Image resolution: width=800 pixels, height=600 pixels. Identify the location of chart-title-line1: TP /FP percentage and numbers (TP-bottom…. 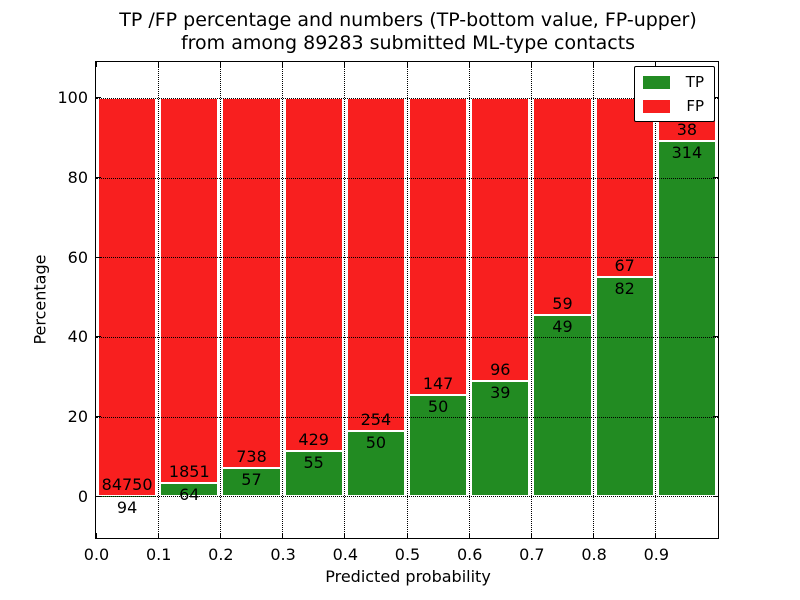
(408, 20).